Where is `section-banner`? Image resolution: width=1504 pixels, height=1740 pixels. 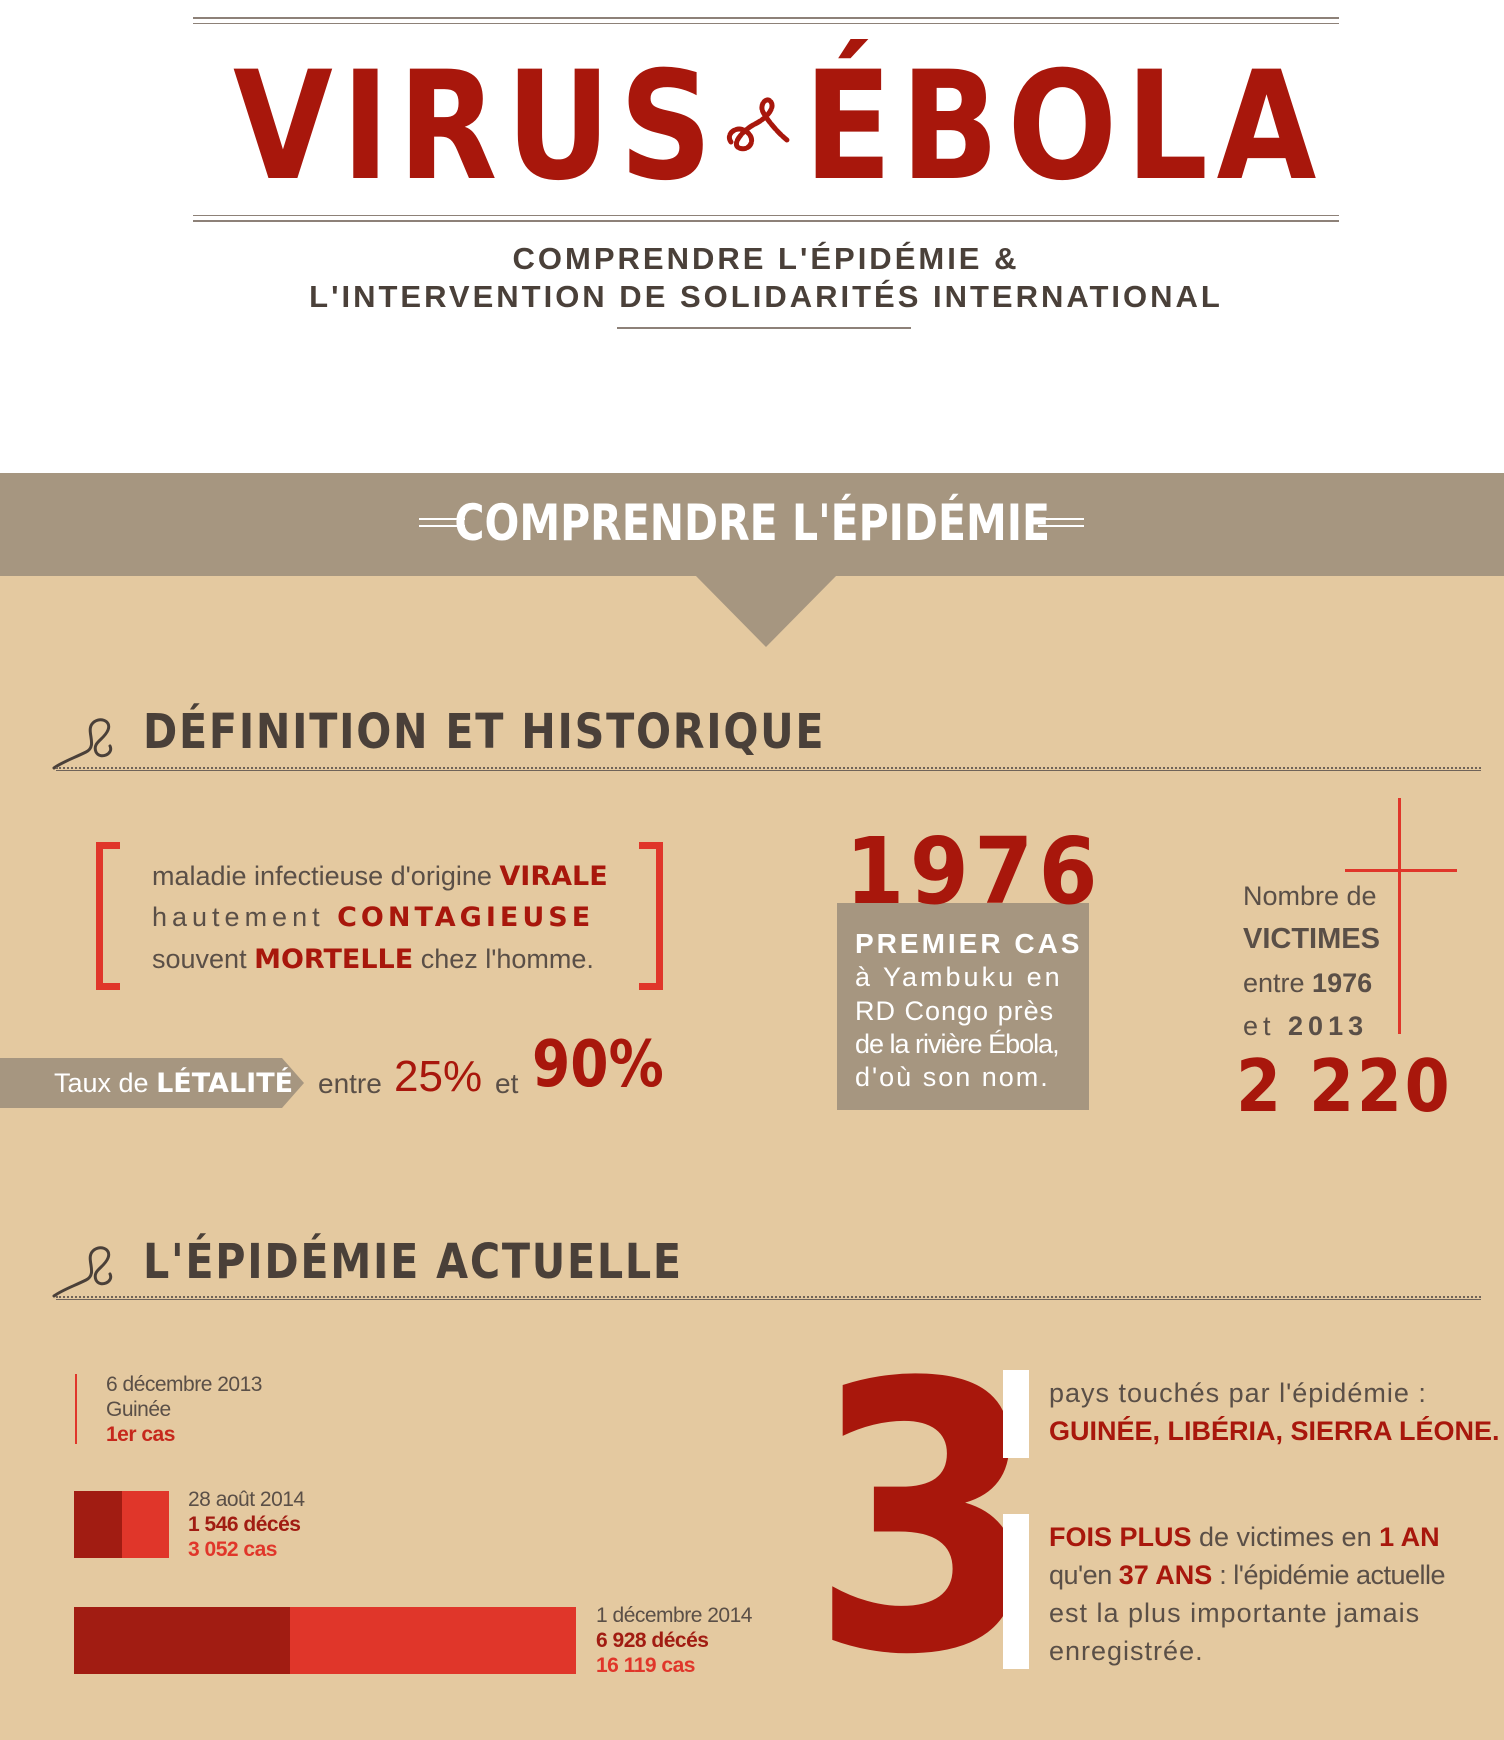
section-banner is located at coordinates (752, 524).